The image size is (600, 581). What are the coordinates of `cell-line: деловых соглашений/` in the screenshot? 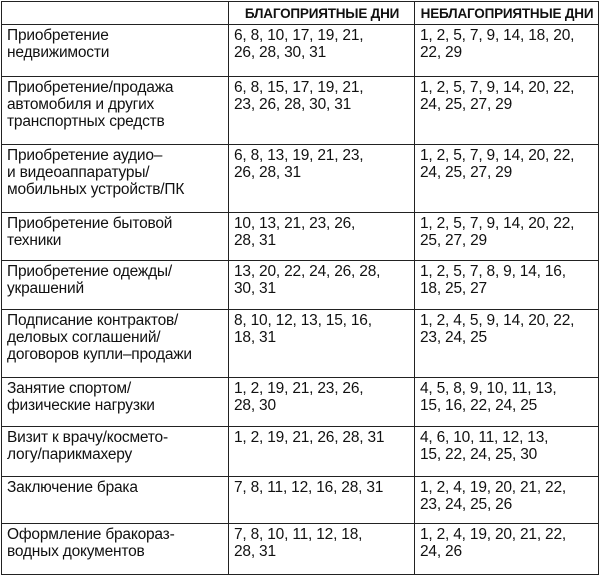 It's located at (84, 337).